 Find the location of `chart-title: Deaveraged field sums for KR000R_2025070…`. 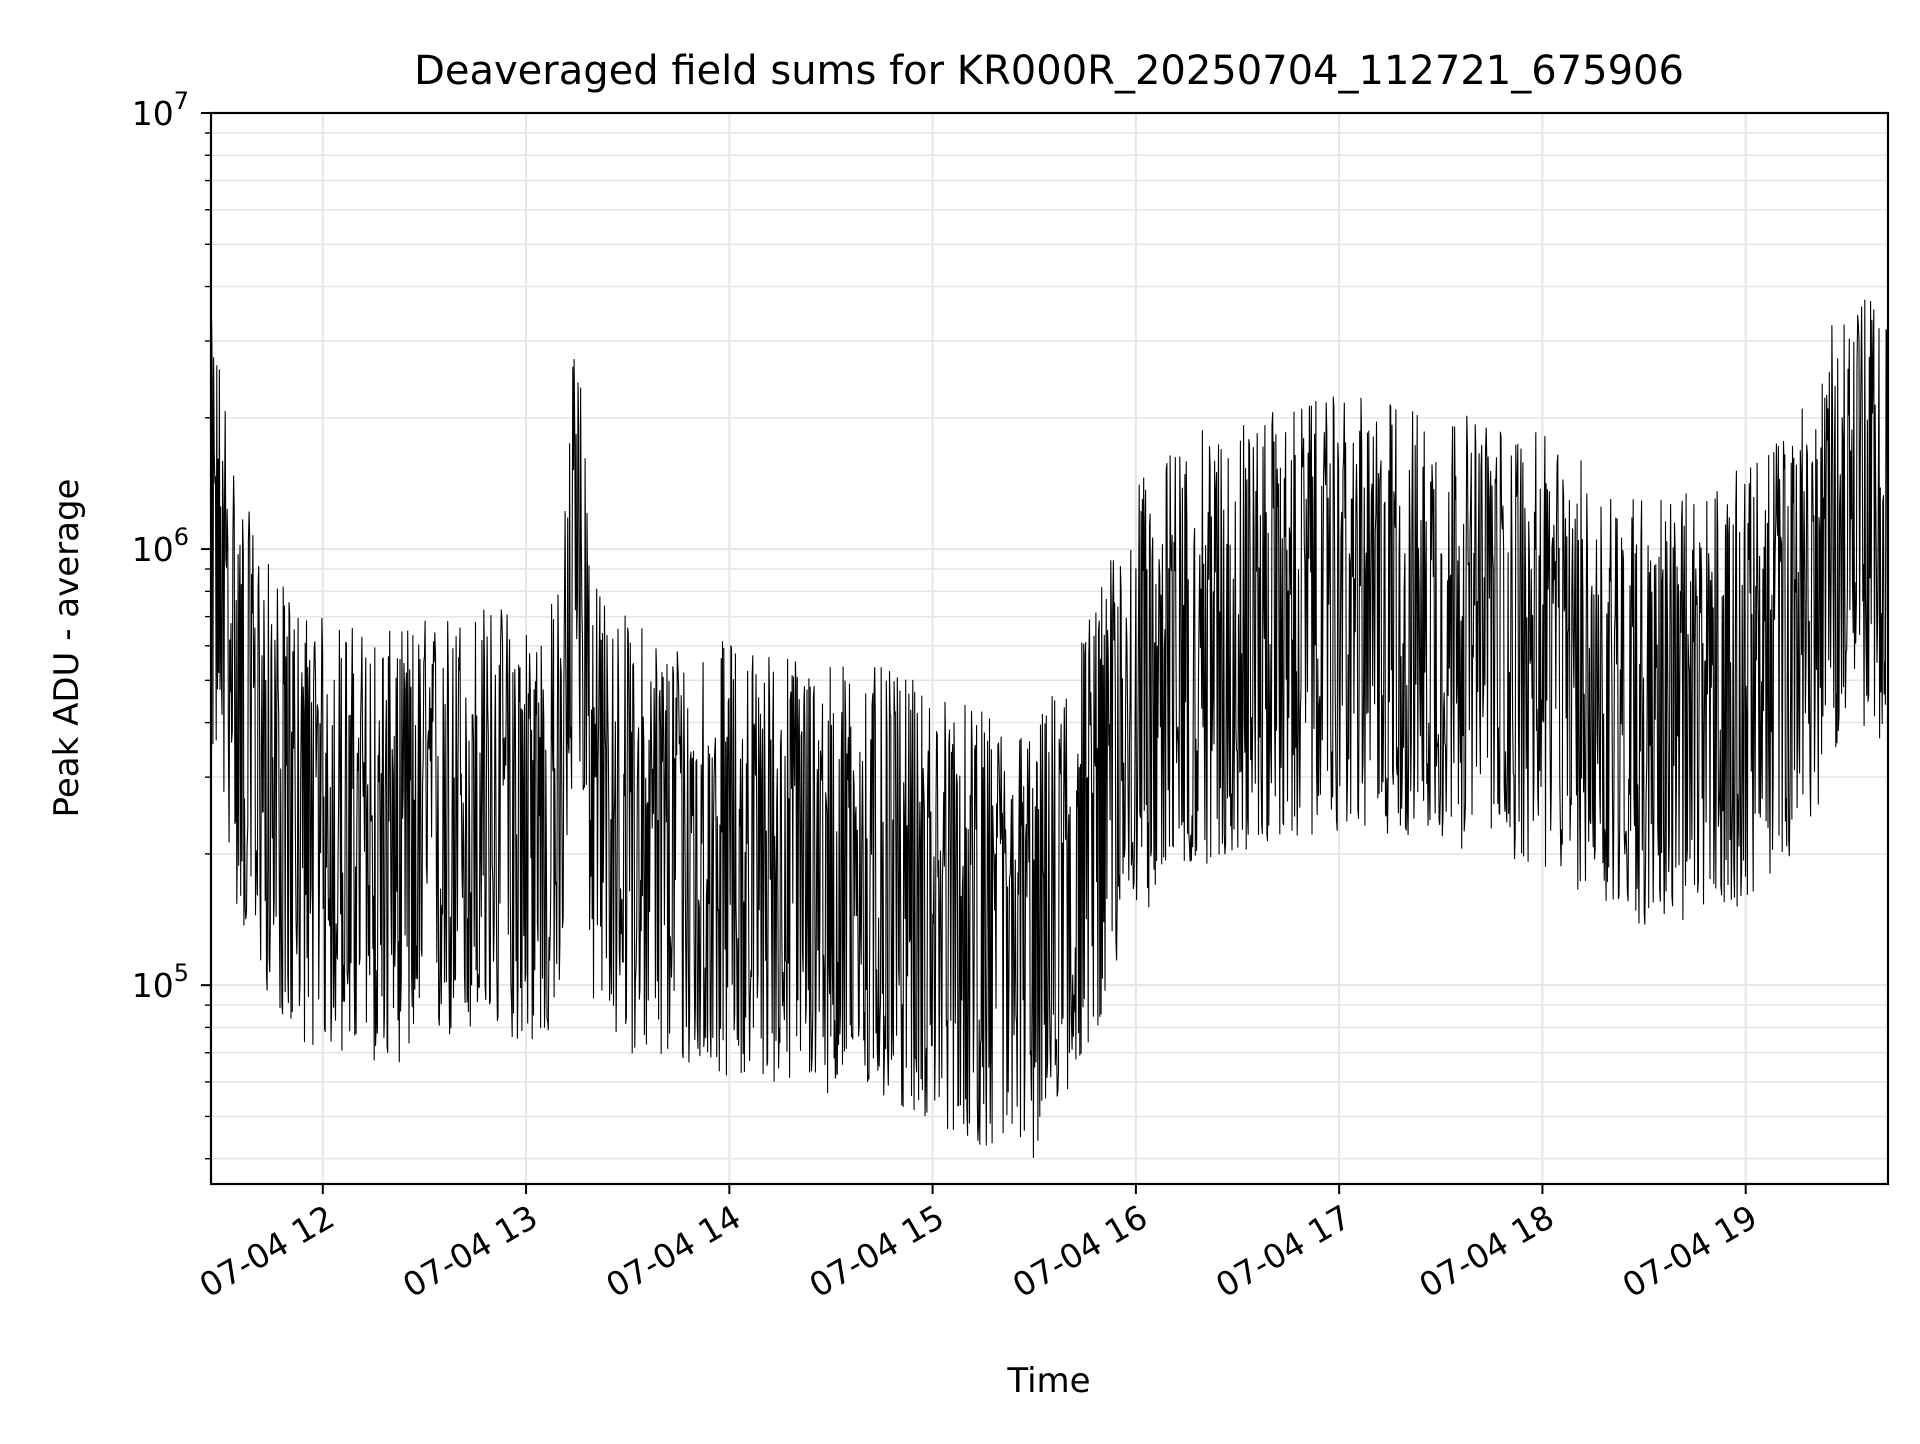

chart-title: Deaveraged field sums for KR000R_2025070… is located at coordinates (1049, 71).